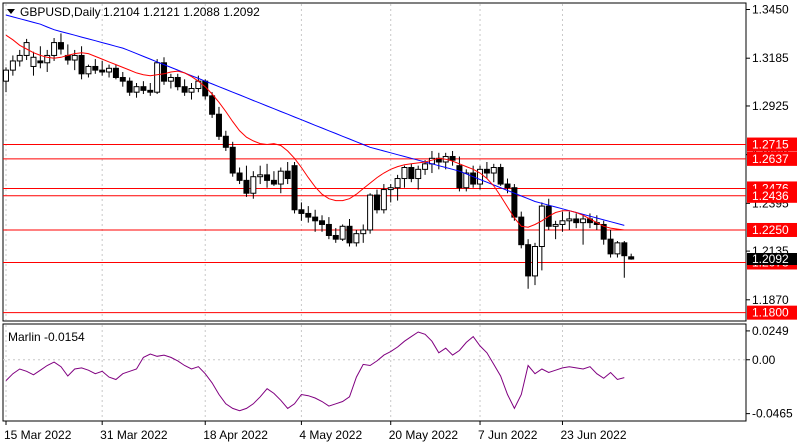  I want to click on time-tick-label: 20 May 2022, so click(424, 435).